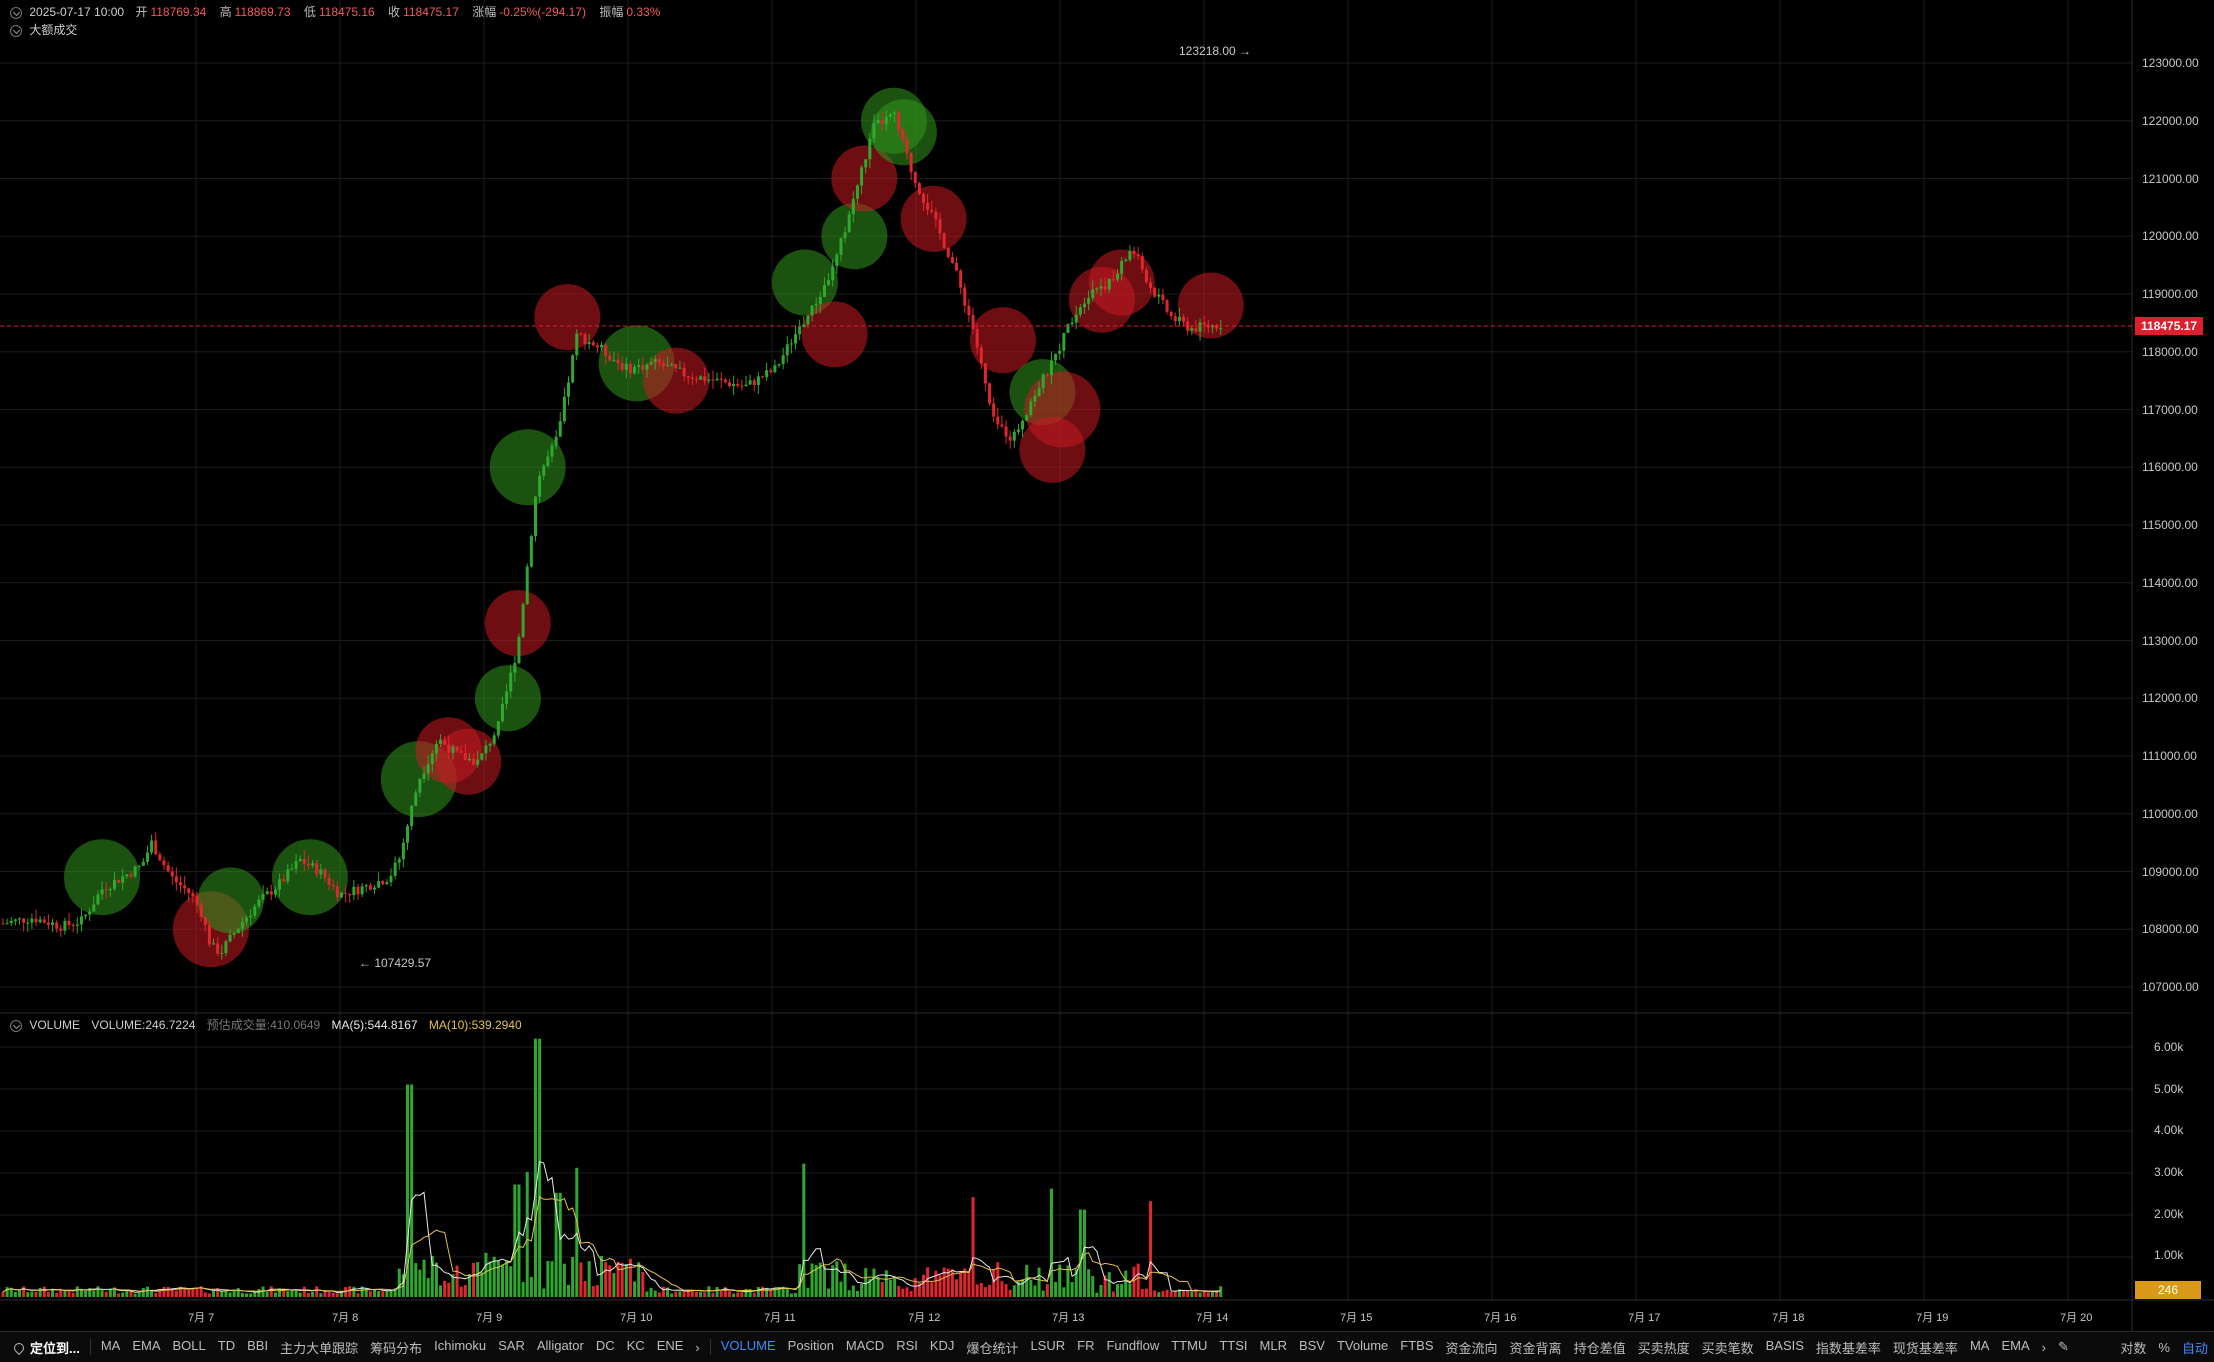 Image resolution: width=2214 pixels, height=1362 pixels. What do you see at coordinates (396, 1348) in the screenshot?
I see `indicator-item: 筹码分布` at bounding box center [396, 1348].